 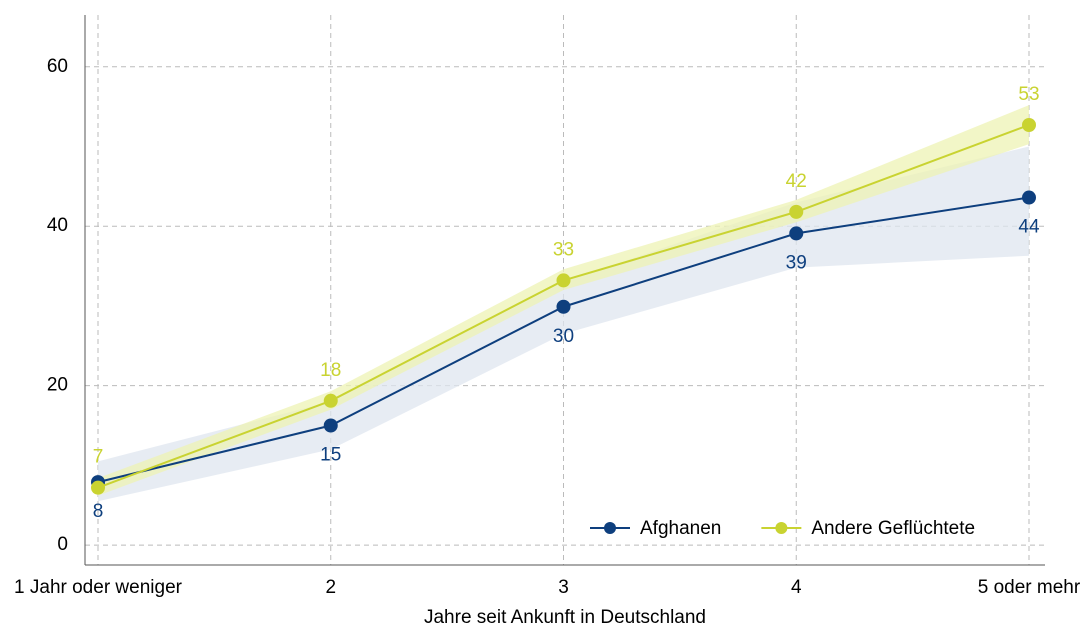 What do you see at coordinates (62, 544) in the screenshot?
I see `y-tick-label: 0` at bounding box center [62, 544].